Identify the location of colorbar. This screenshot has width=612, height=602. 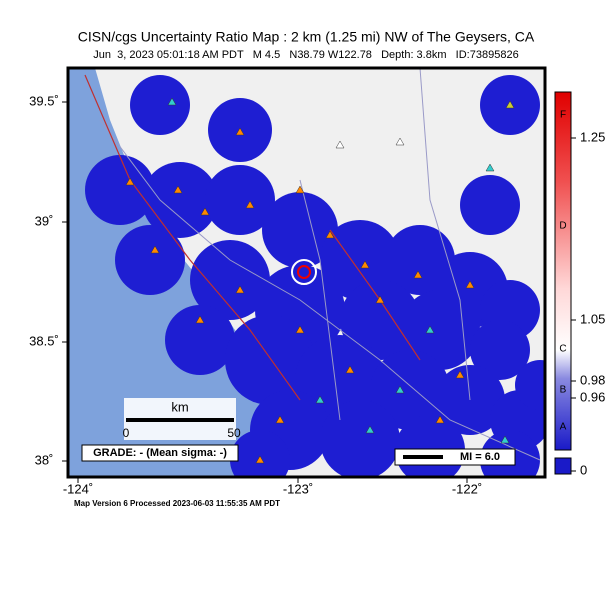
(563, 271).